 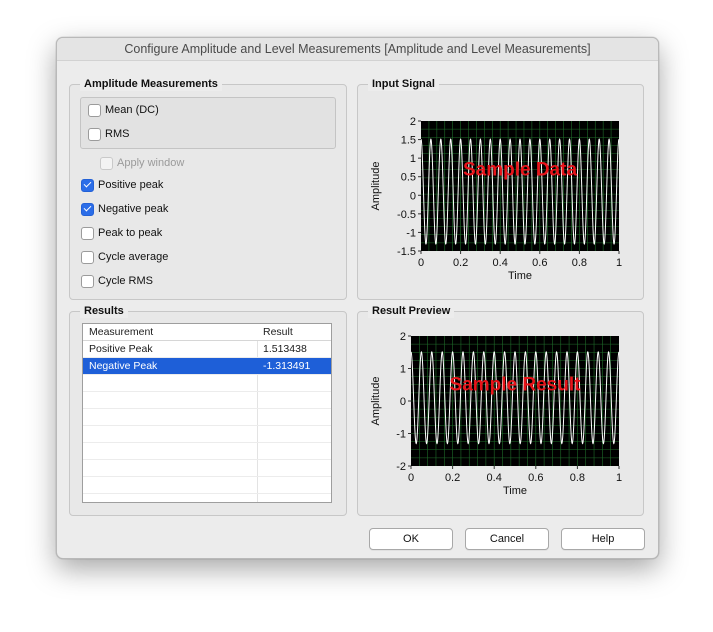 What do you see at coordinates (401, 467) in the screenshot?
I see `y-tick-label: -2` at bounding box center [401, 467].